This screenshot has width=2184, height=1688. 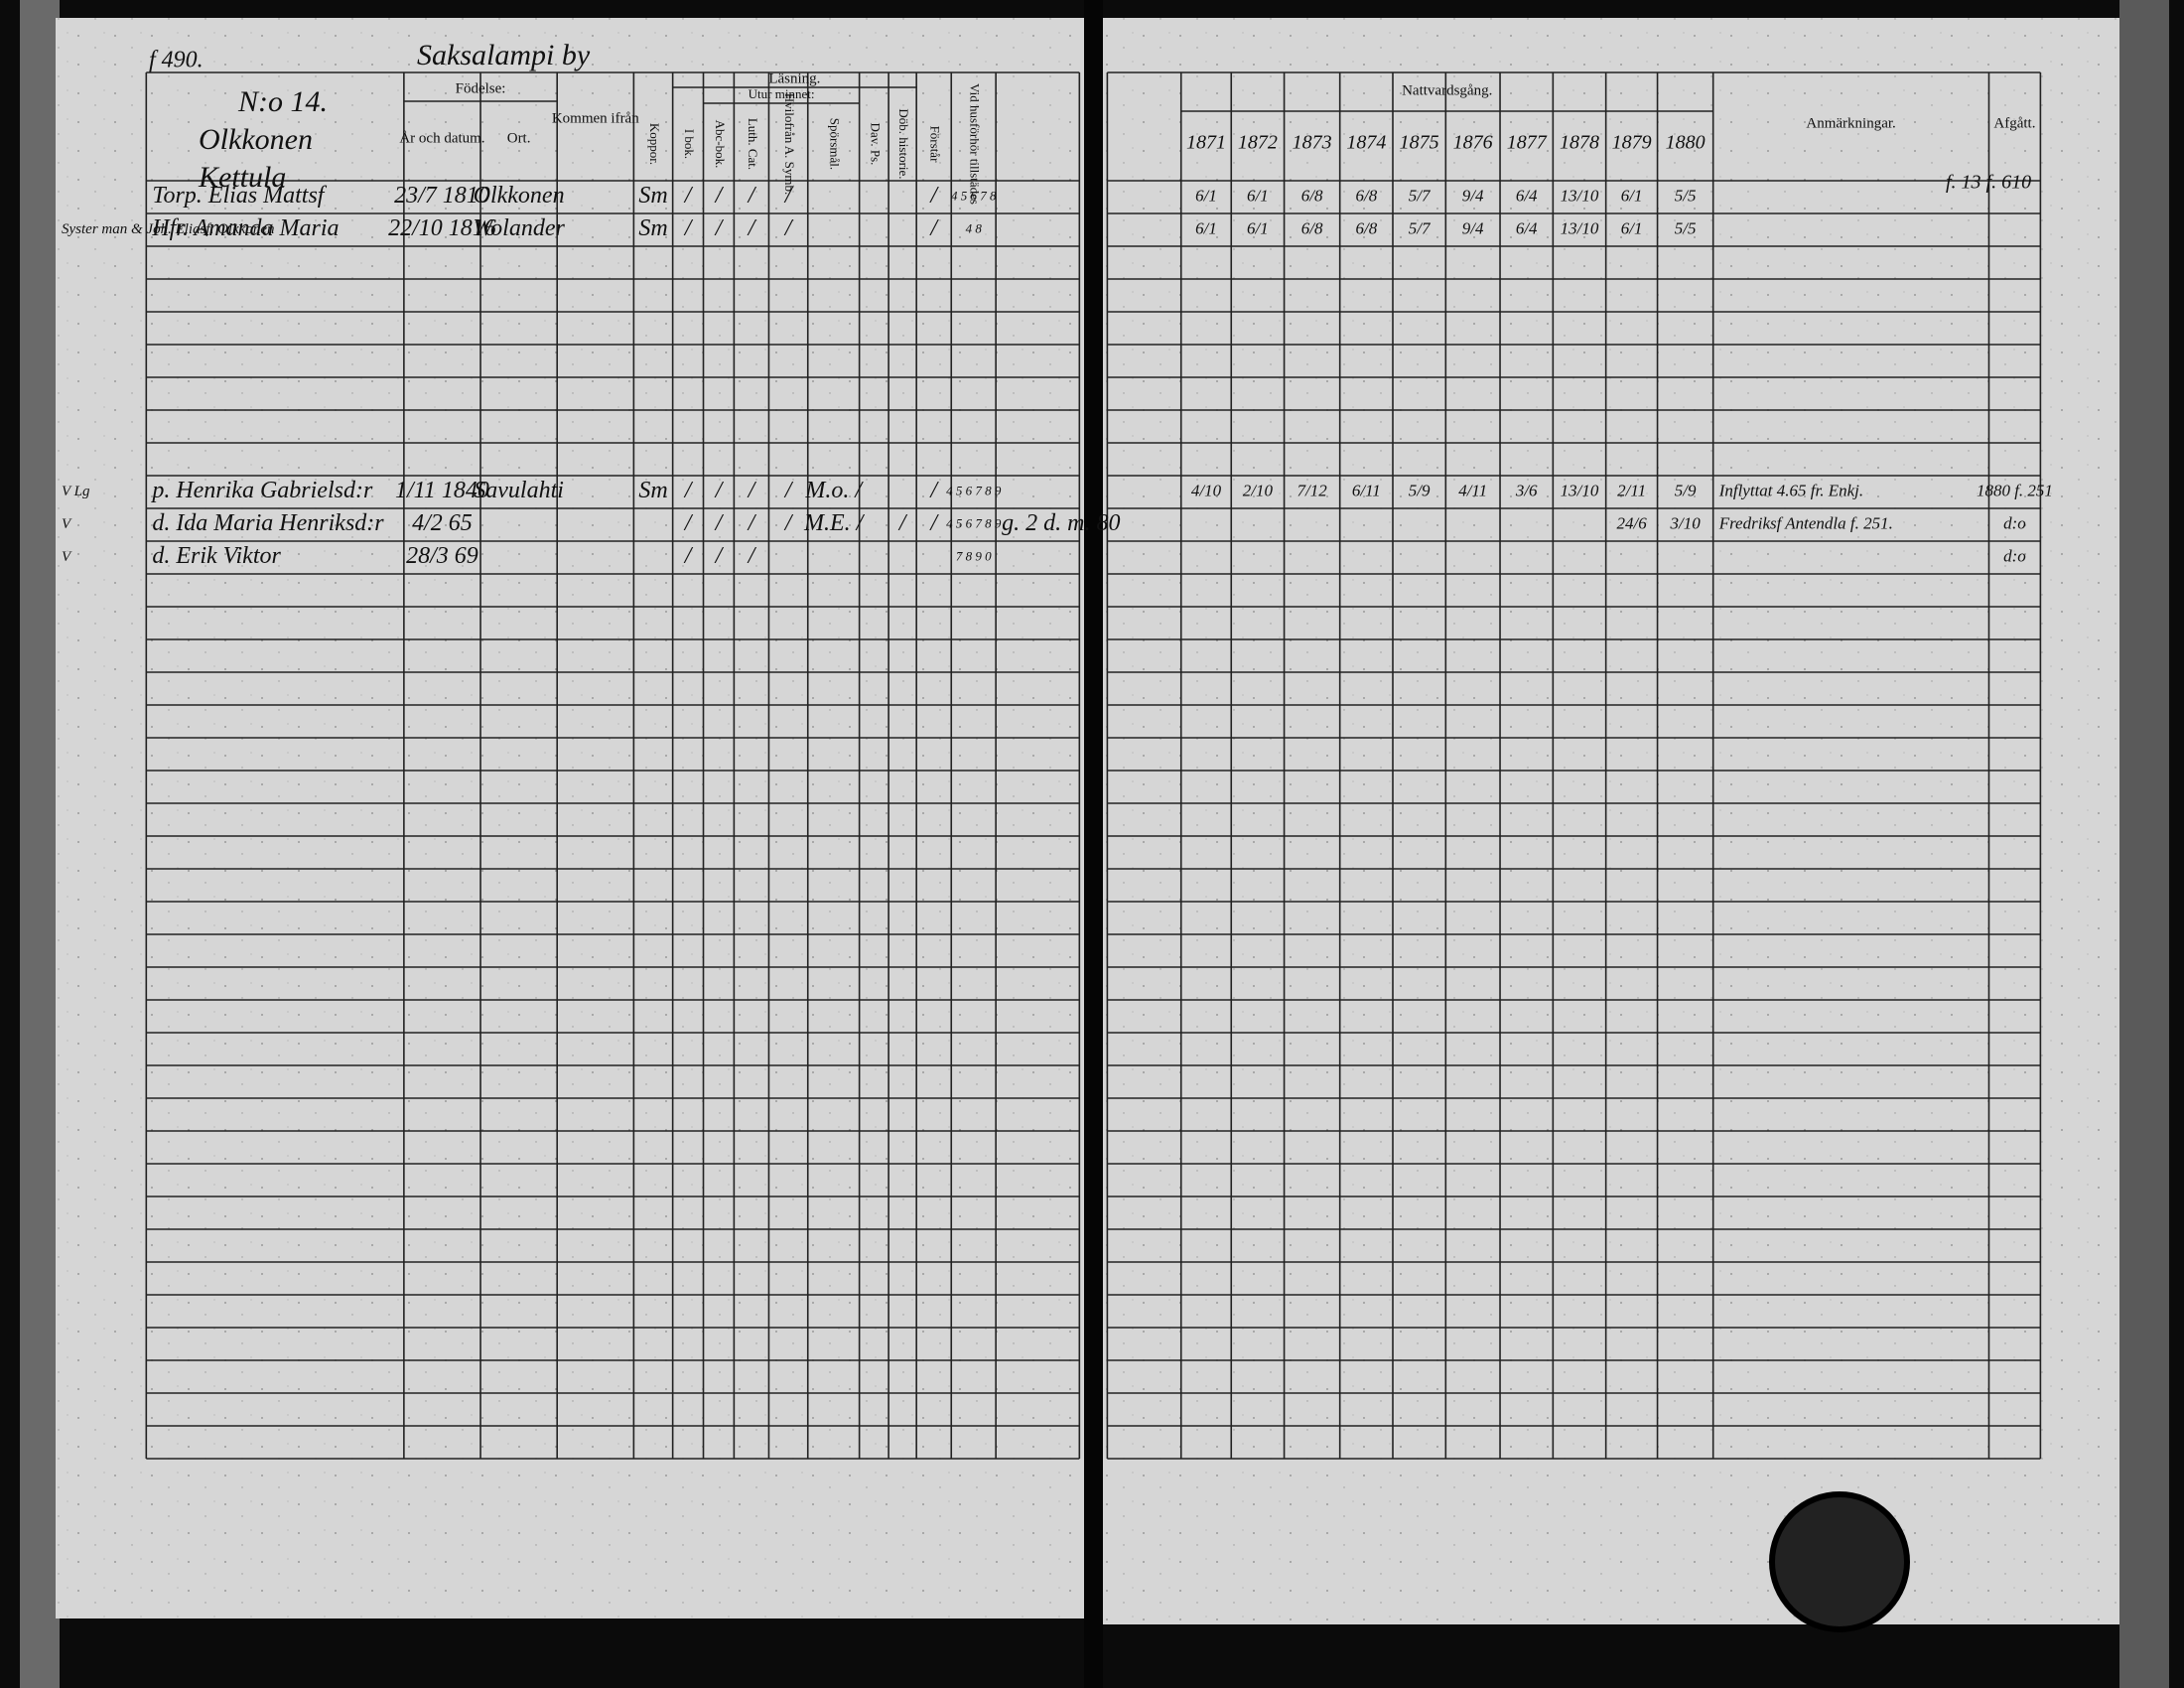 What do you see at coordinates (1206, 490) in the screenshot?
I see `communion-cell: 4/10` at bounding box center [1206, 490].